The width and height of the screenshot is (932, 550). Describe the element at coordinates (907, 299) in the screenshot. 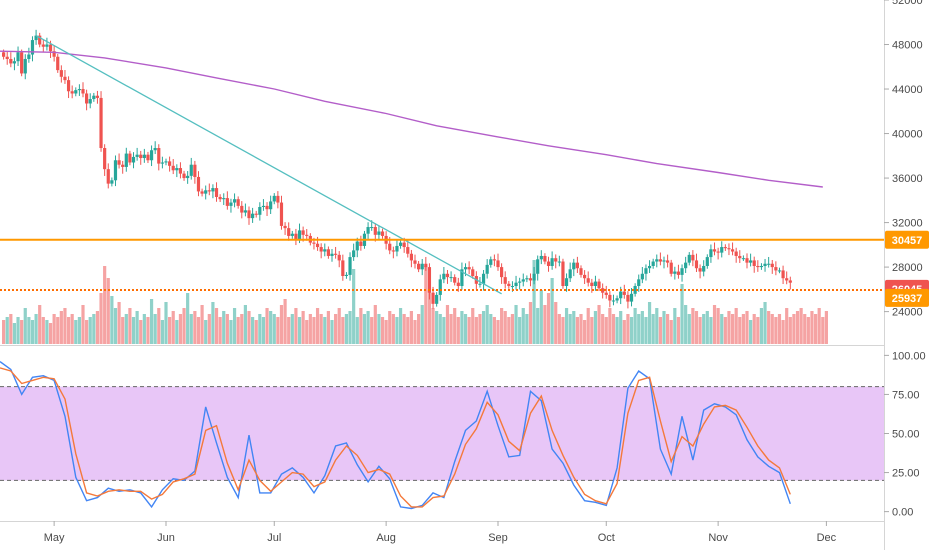

I see `support-price-label: 25937` at that location.